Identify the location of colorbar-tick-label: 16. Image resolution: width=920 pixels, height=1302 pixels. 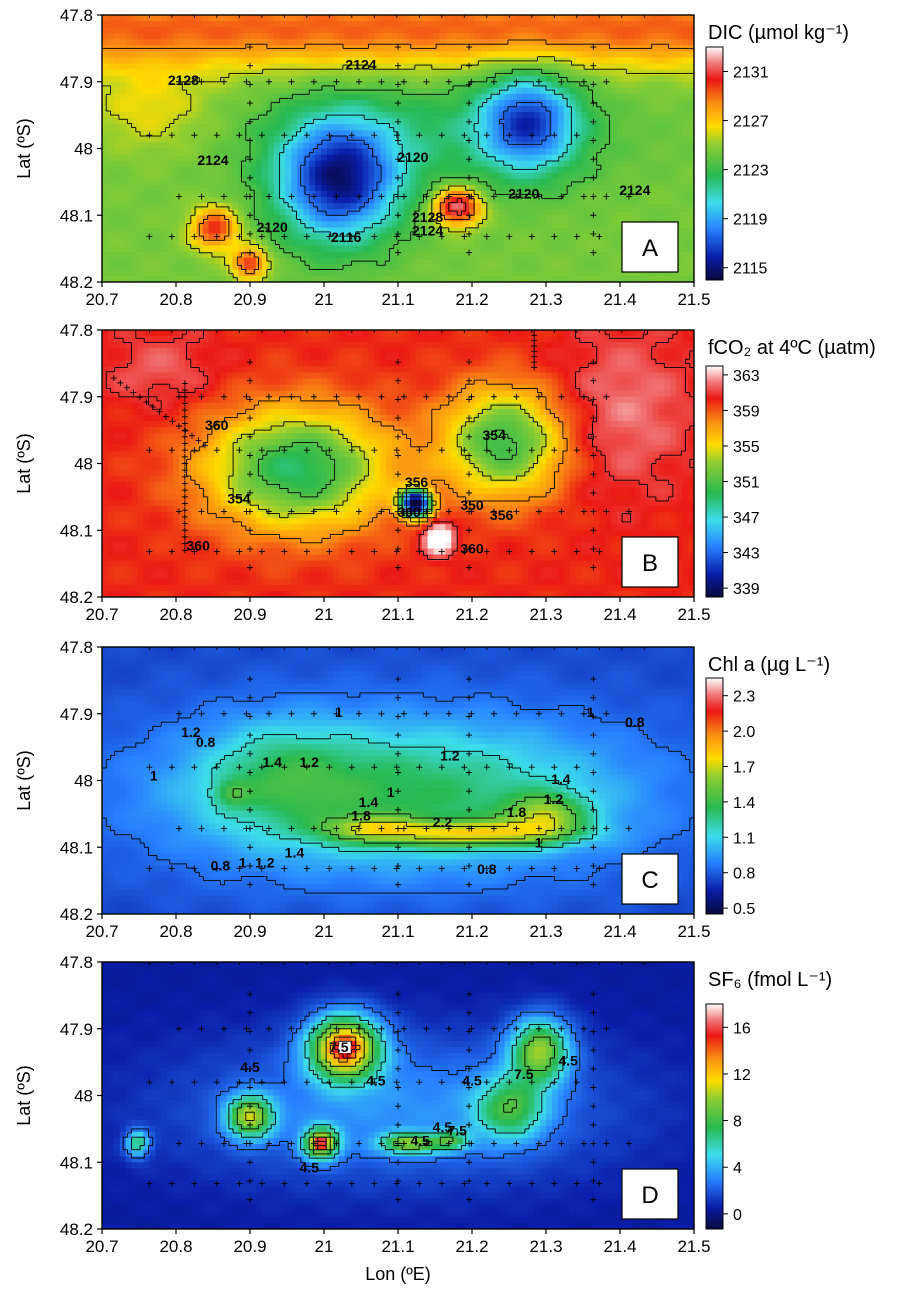
(742, 1028).